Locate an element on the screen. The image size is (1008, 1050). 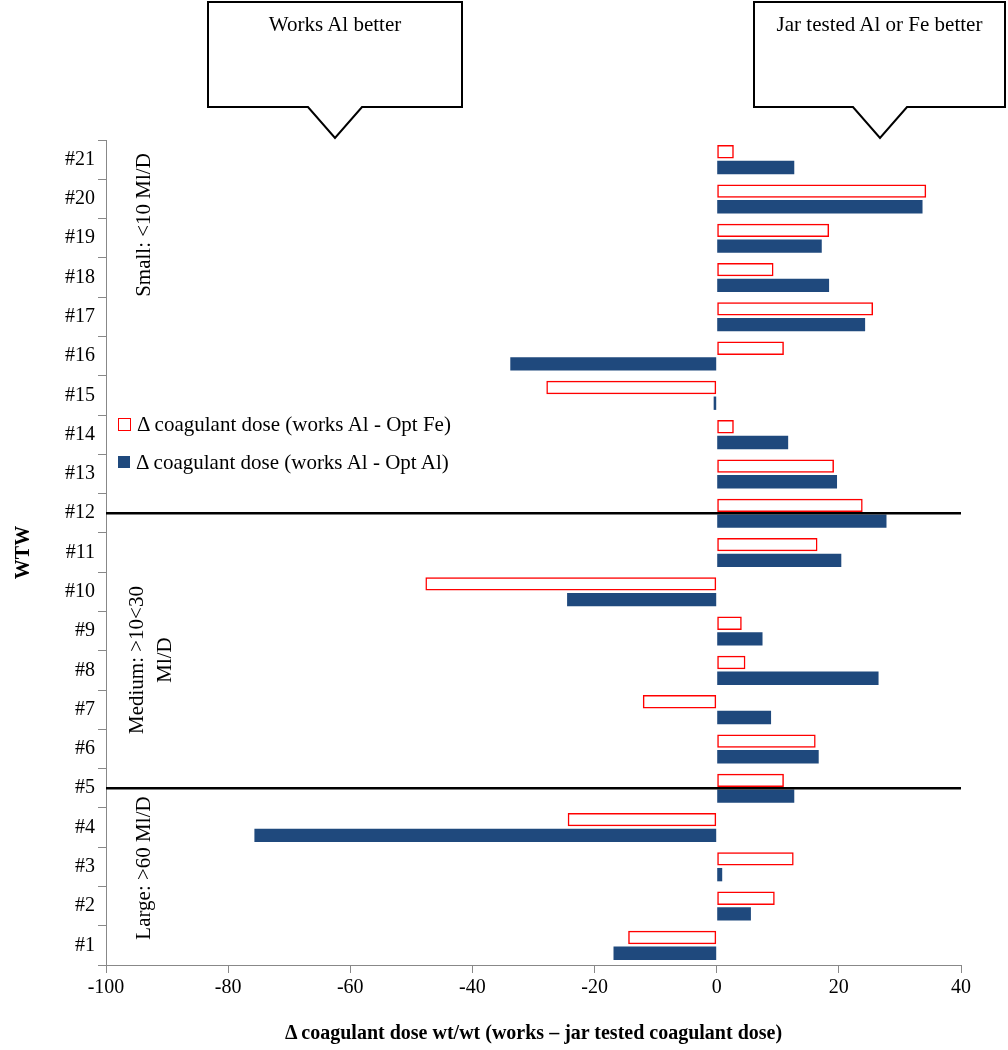
text: Works Al better is located at coordinates (335, 24).